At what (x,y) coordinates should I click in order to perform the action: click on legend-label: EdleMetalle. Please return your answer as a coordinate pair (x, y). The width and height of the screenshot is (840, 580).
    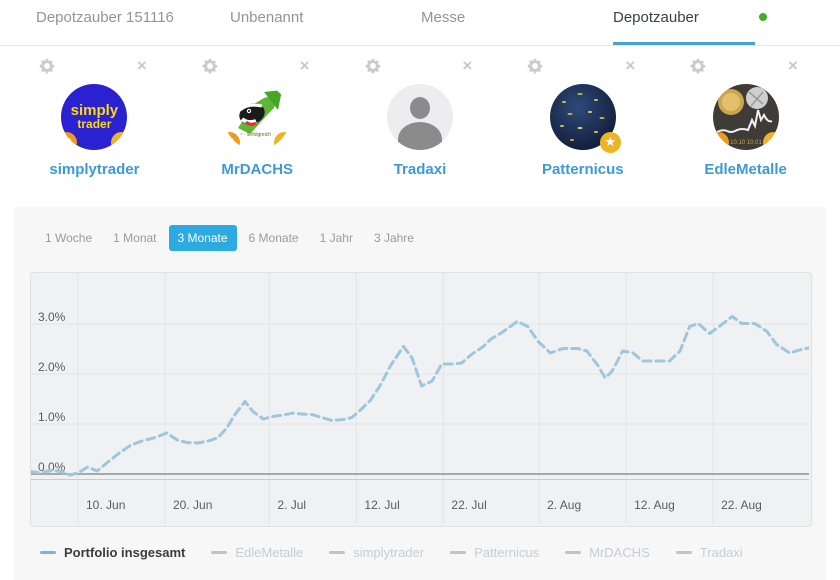
    Looking at the image, I should click on (269, 552).